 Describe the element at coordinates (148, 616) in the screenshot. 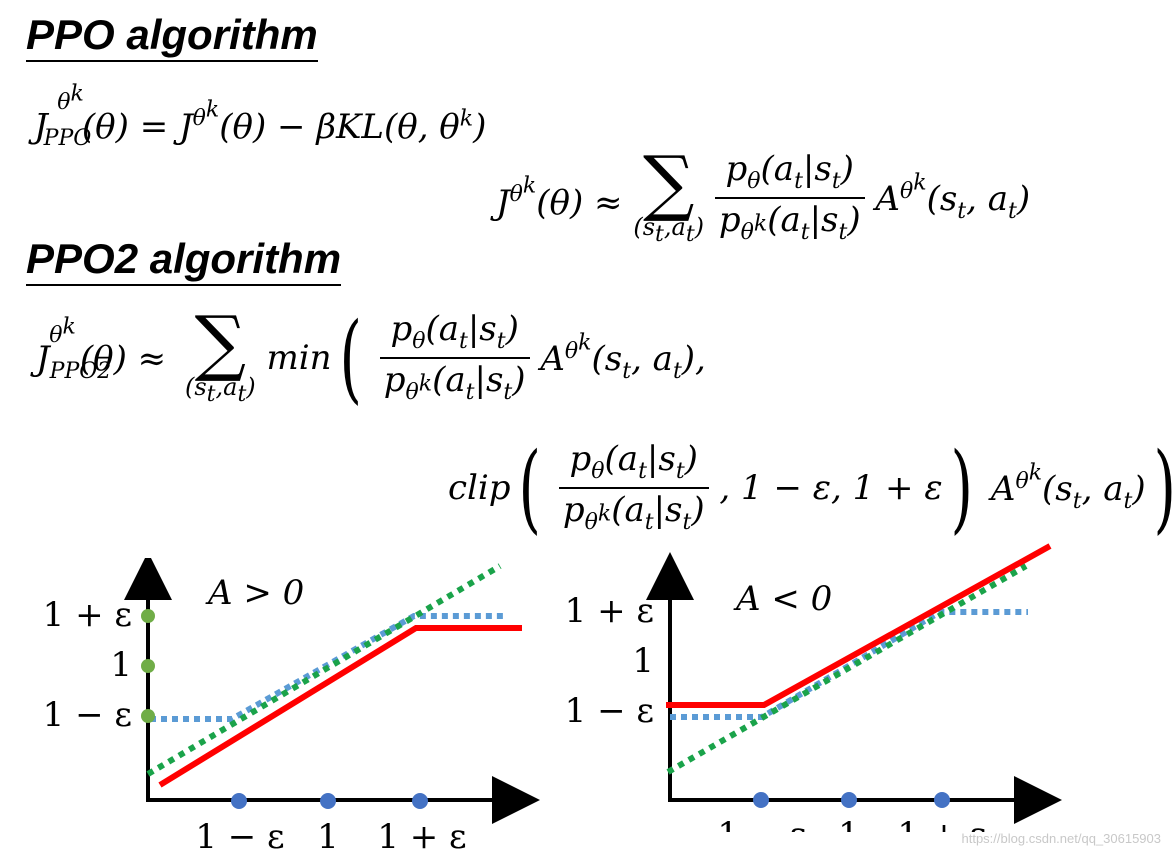

I see `y-marker-upper` at that location.